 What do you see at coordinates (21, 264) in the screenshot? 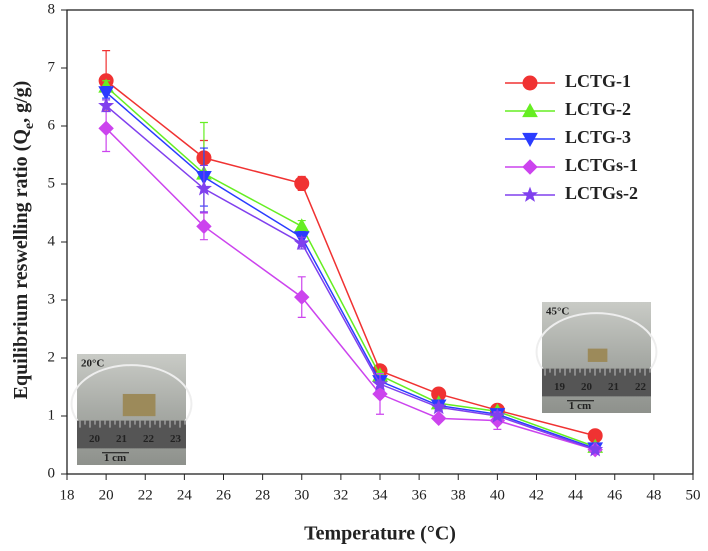
I see `y-label-part: Equilibrium reswelling ratio (Q` at bounding box center [21, 264].